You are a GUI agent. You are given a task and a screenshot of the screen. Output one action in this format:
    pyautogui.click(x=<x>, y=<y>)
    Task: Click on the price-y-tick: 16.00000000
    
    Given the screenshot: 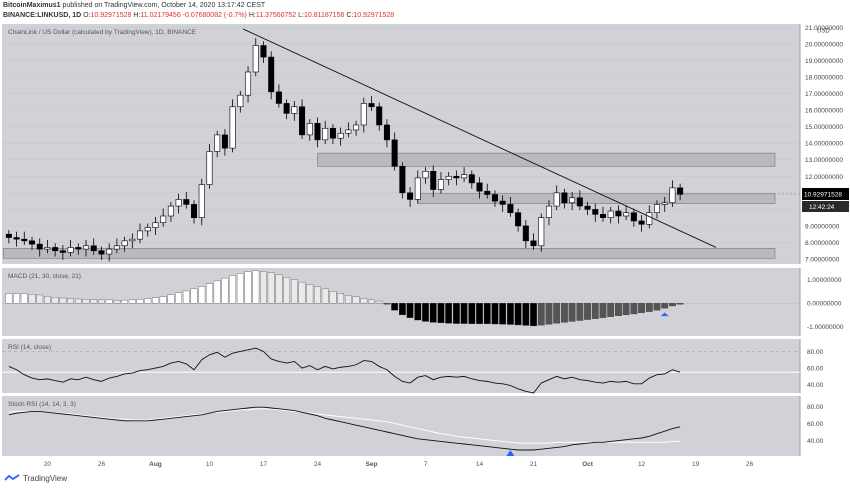 What is the action you would take?
    pyautogui.click(x=824, y=111)
    